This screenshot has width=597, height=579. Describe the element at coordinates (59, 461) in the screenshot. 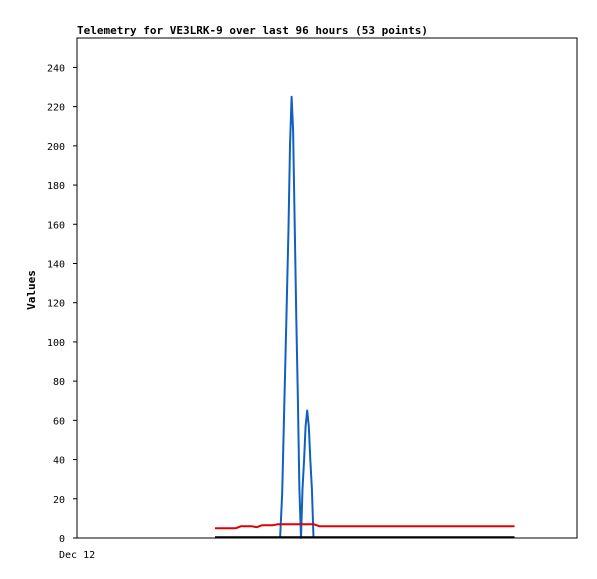

I see `y-tick-label: 40` at that location.